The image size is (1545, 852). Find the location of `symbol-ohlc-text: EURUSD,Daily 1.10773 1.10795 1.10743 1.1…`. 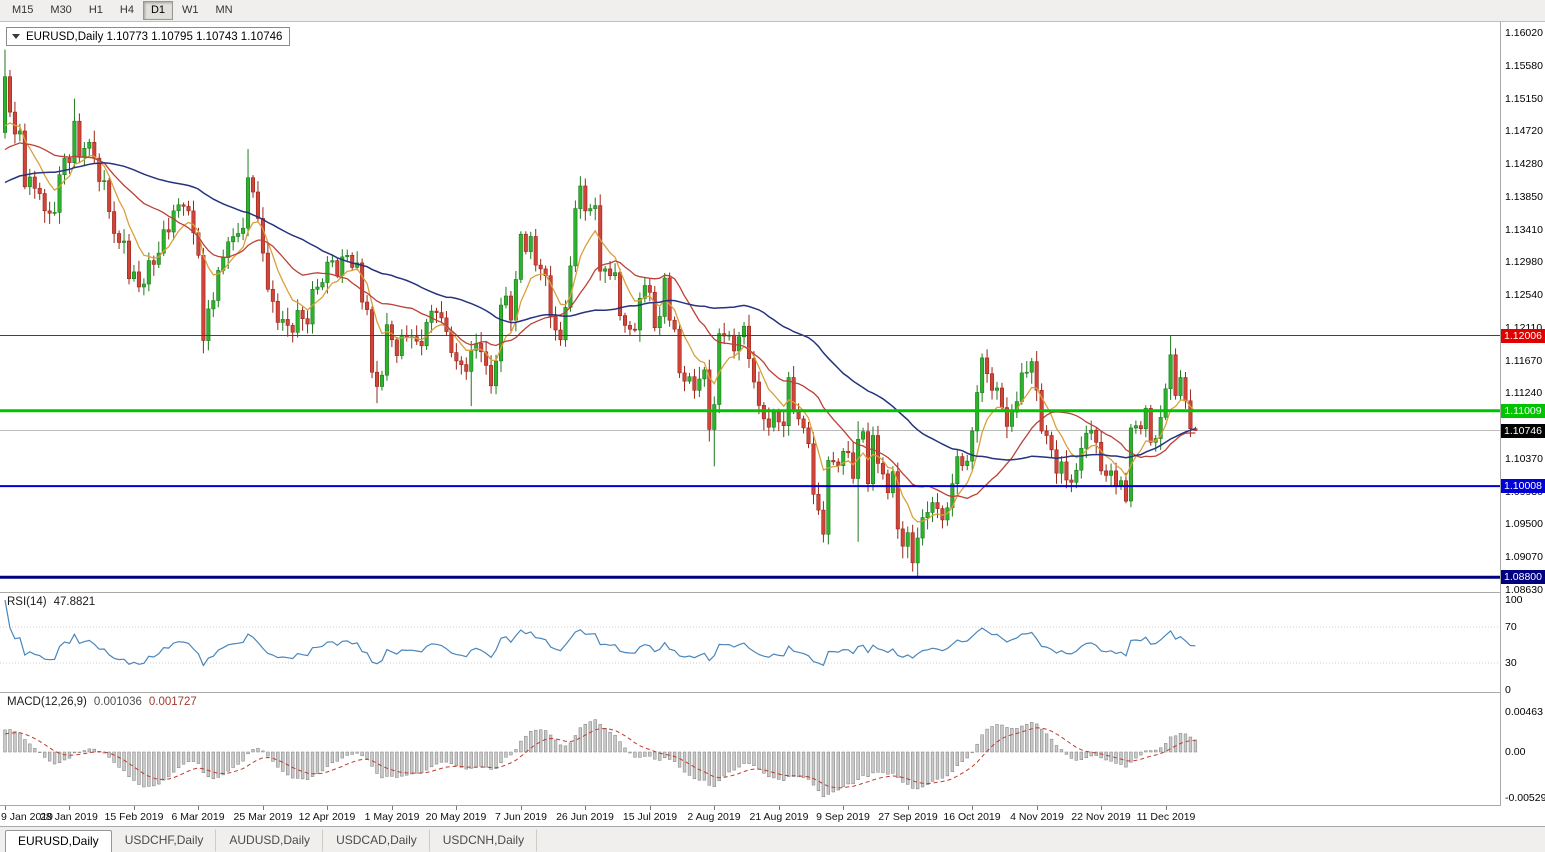

symbol-ohlc-text: EURUSD,Daily 1.10773 1.10795 1.10743 1.1… is located at coordinates (154, 36).